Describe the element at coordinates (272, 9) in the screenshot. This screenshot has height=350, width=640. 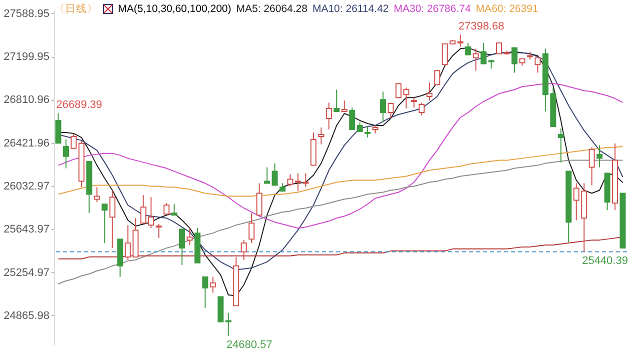
I see `text: MA5: 26064.28` at that location.